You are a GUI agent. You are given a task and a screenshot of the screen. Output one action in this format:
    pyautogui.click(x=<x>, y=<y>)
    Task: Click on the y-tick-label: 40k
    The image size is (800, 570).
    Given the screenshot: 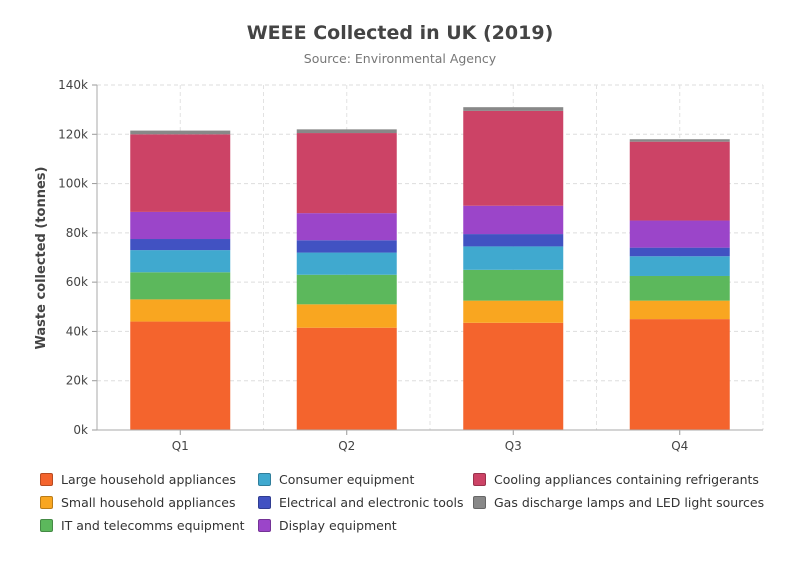 What is the action you would take?
    pyautogui.click(x=77, y=331)
    